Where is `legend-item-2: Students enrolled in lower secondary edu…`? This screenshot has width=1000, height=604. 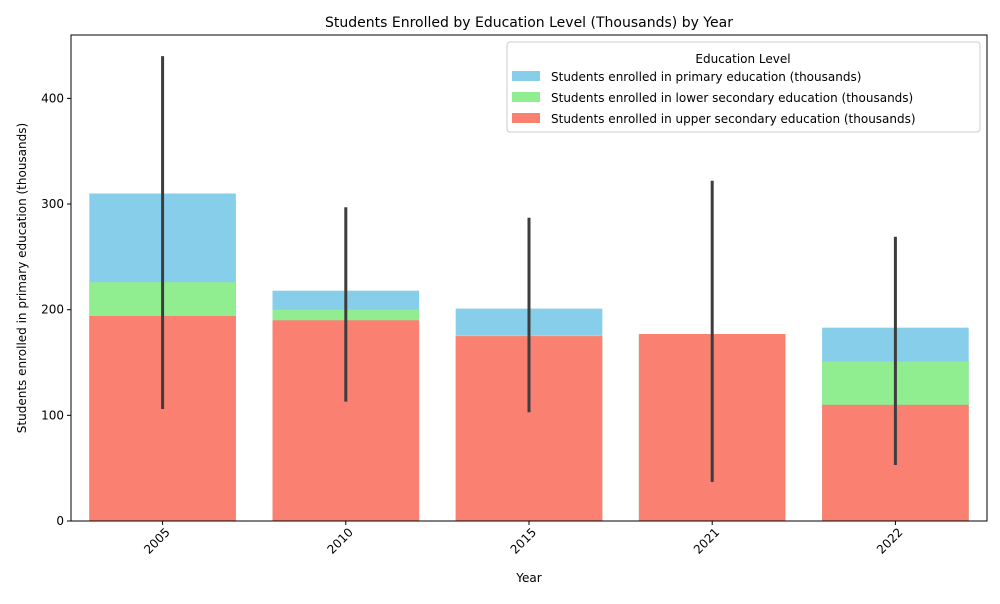
legend-item-2: Students enrolled in lower secondary edu… is located at coordinates (712, 98).